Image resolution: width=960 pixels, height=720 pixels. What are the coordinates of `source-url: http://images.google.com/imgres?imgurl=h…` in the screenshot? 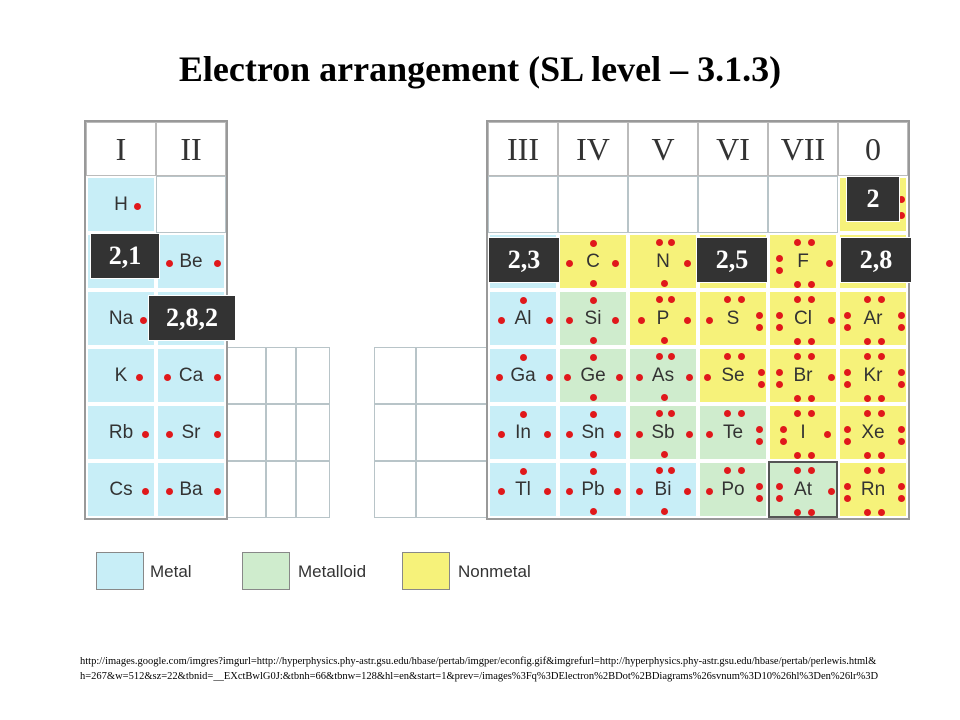 It's located at (479, 669).